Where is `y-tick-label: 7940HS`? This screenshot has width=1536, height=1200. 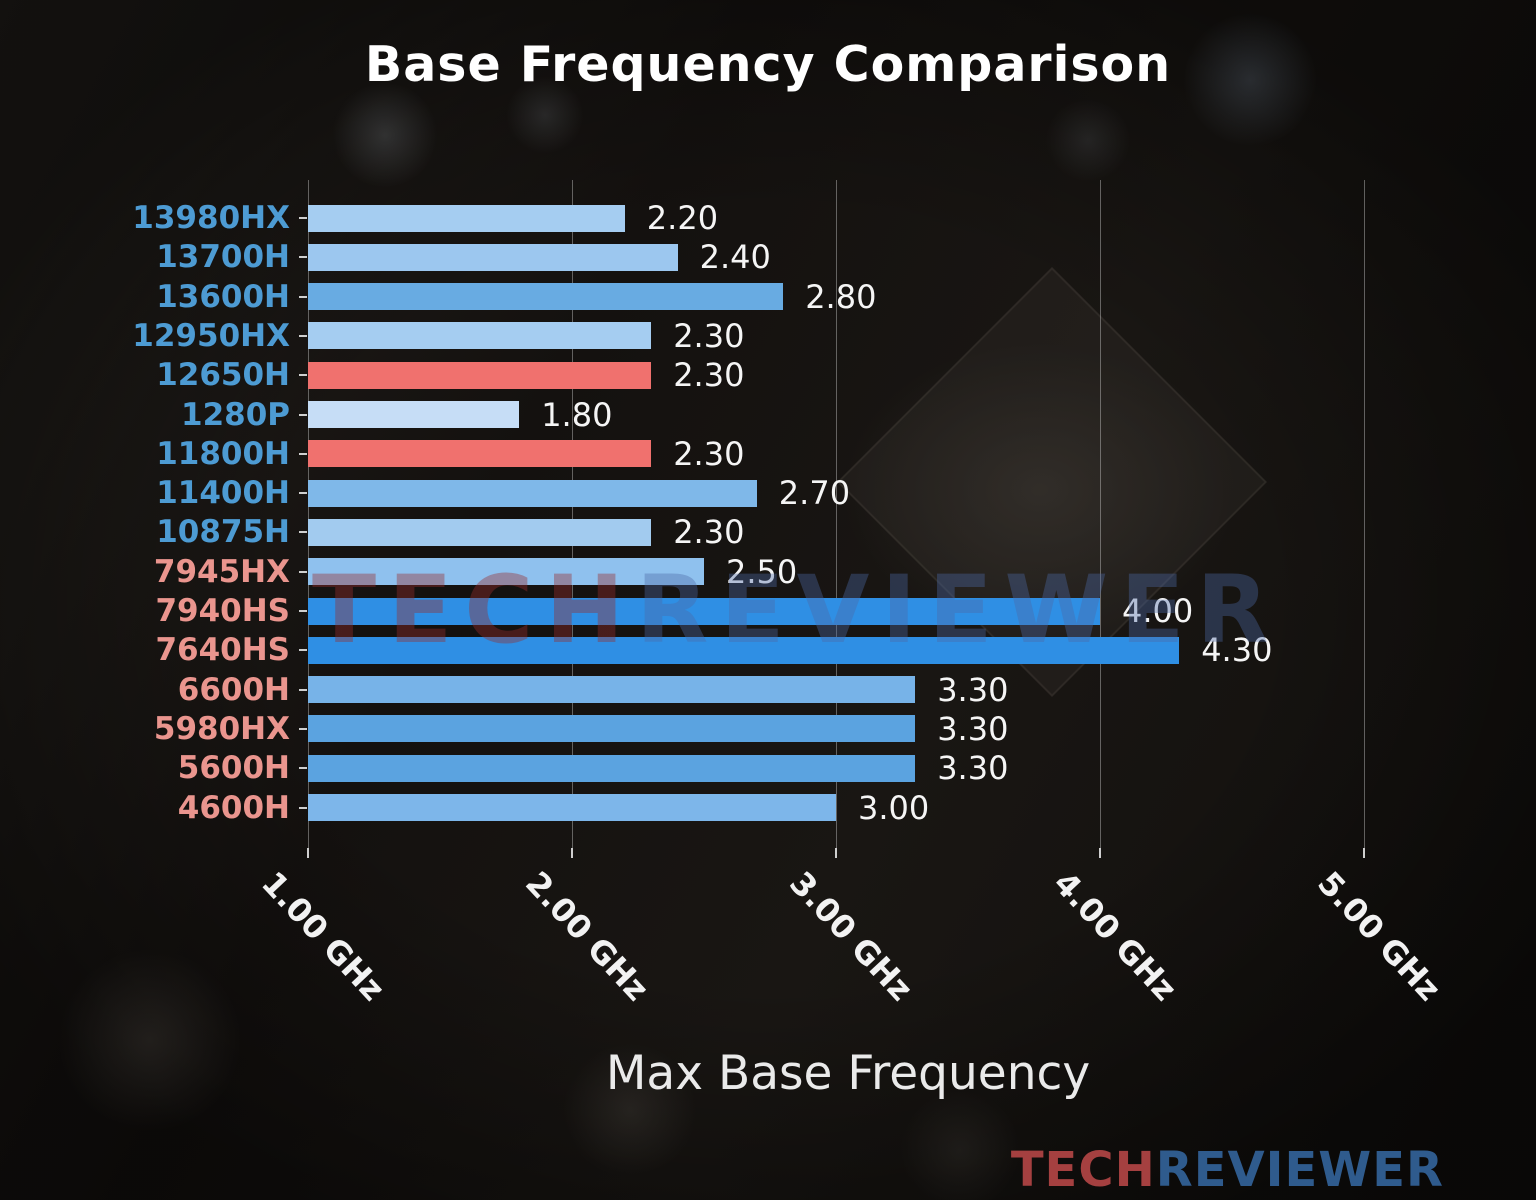 y-tick-label: 7940HS is located at coordinates (222, 611).